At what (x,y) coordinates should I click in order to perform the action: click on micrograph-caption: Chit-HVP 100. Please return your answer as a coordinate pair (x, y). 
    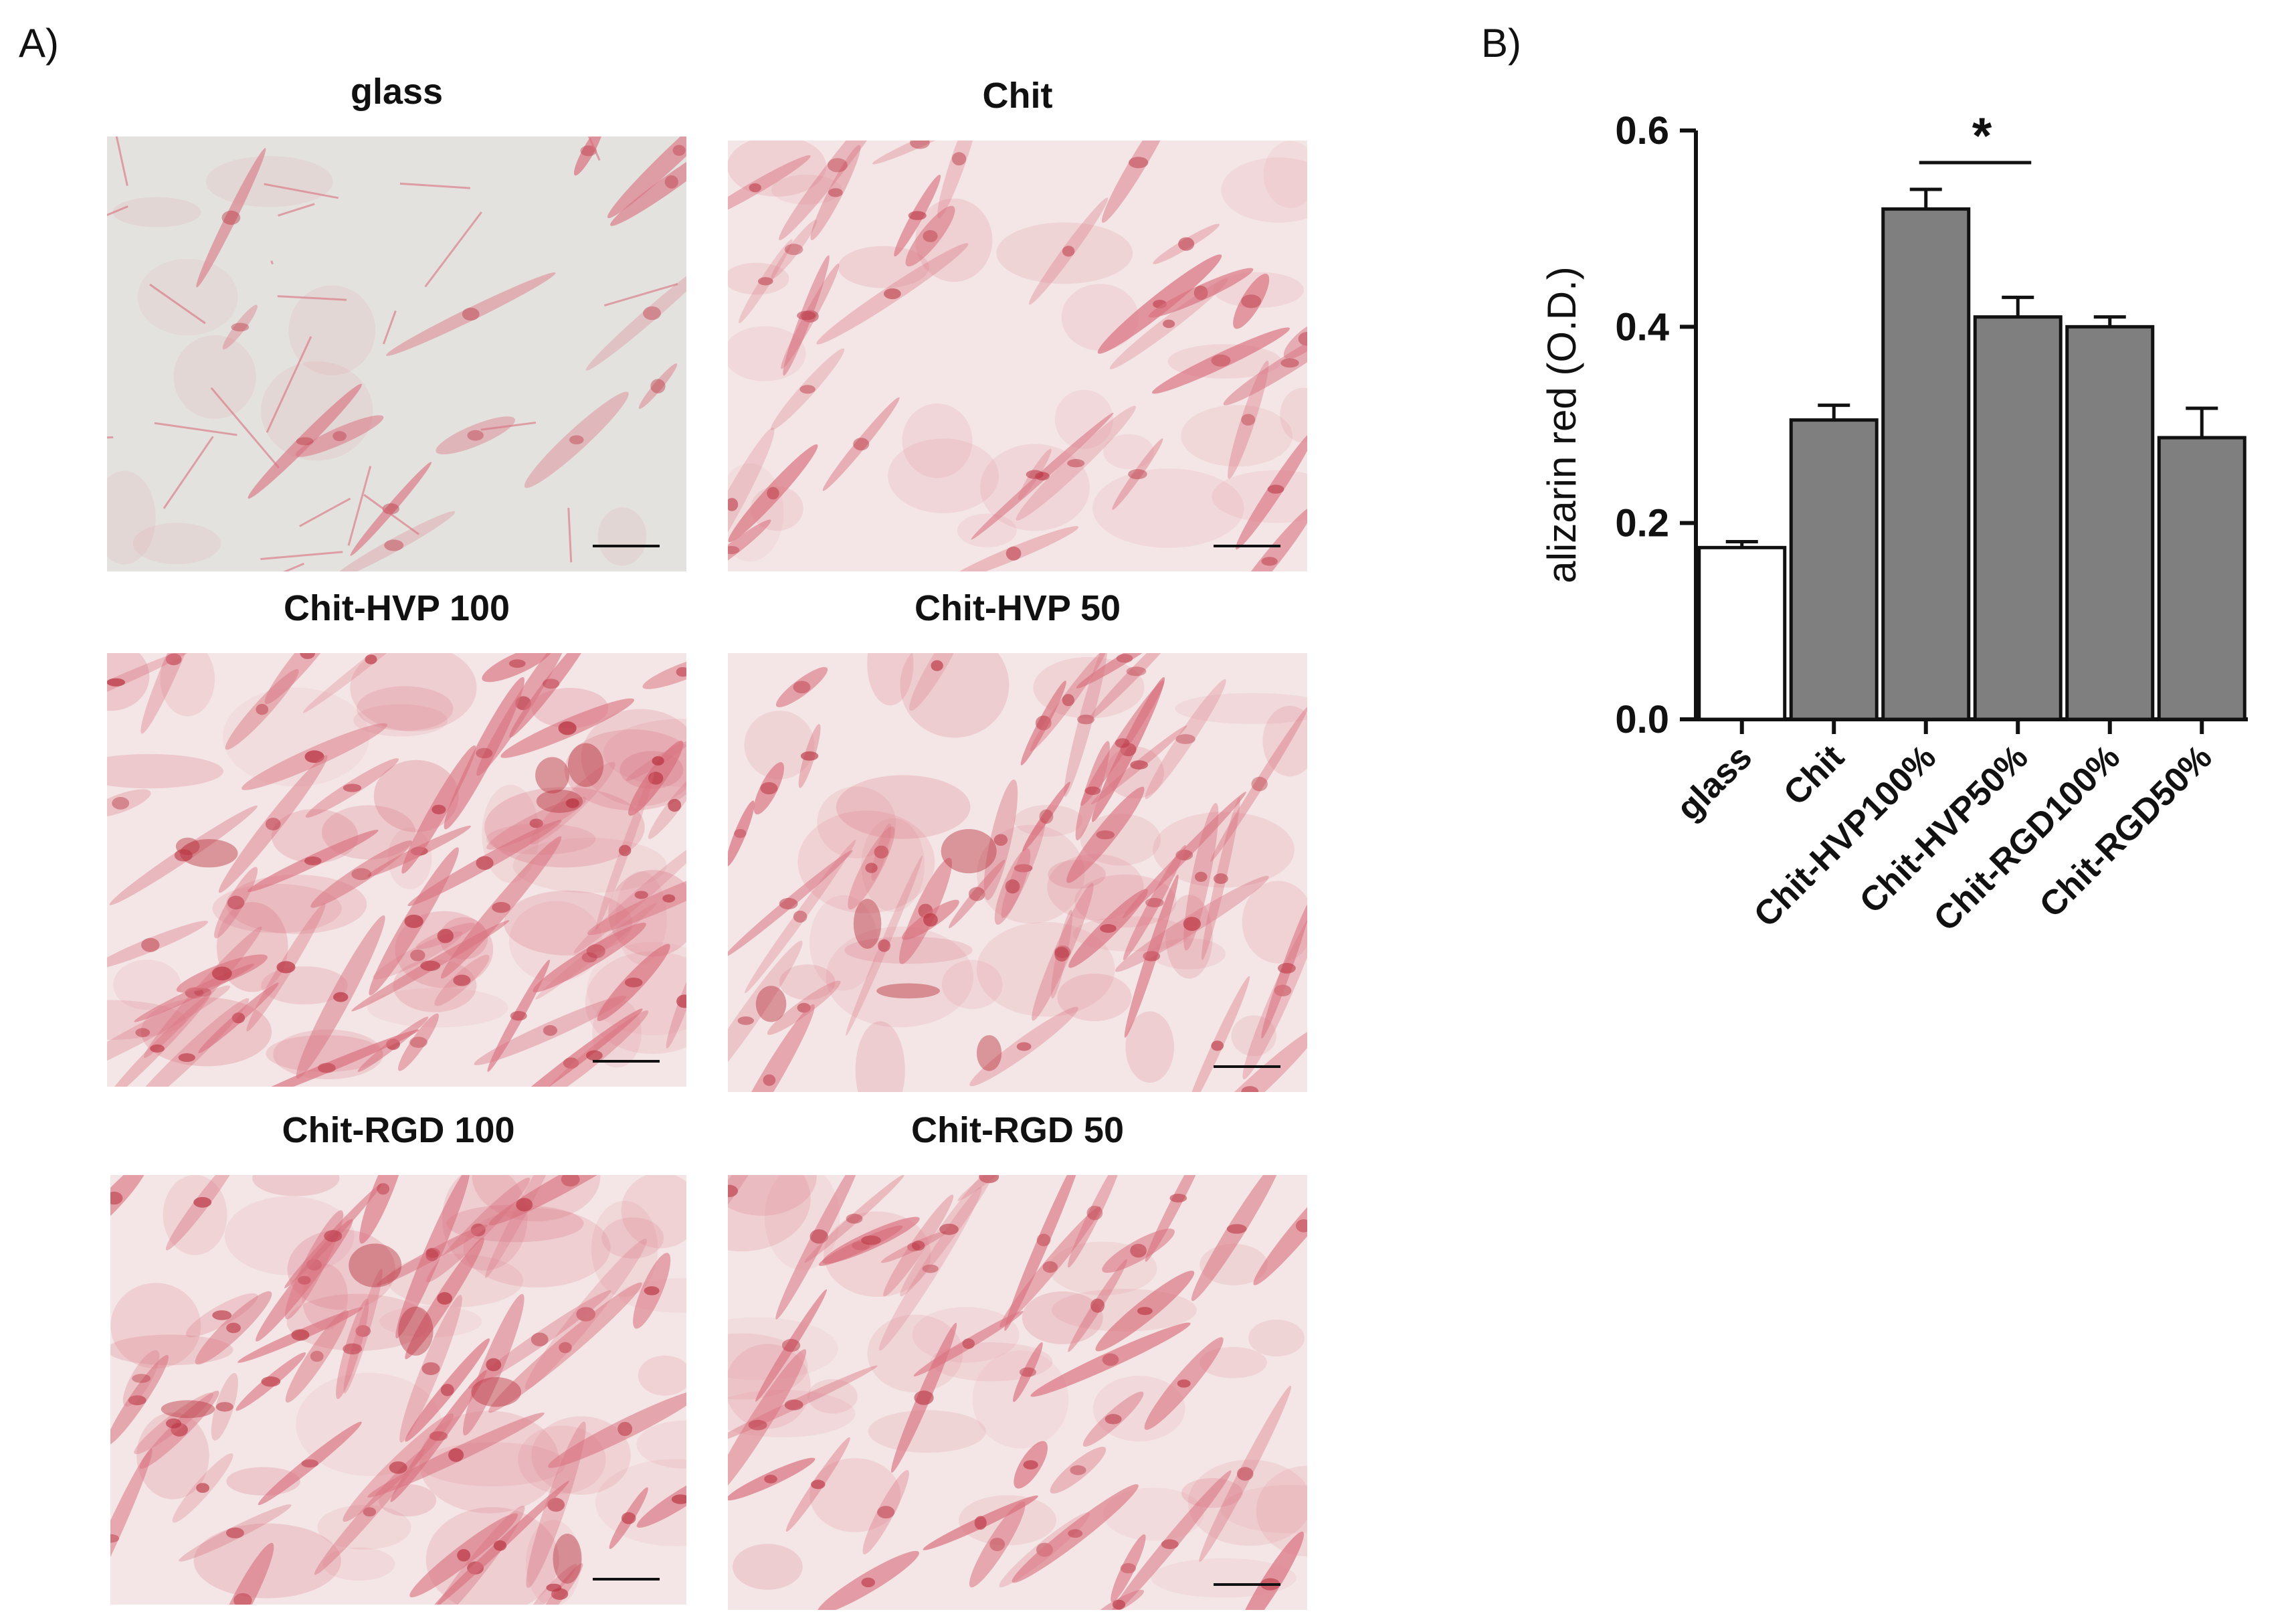
    Looking at the image, I should click on (396, 608).